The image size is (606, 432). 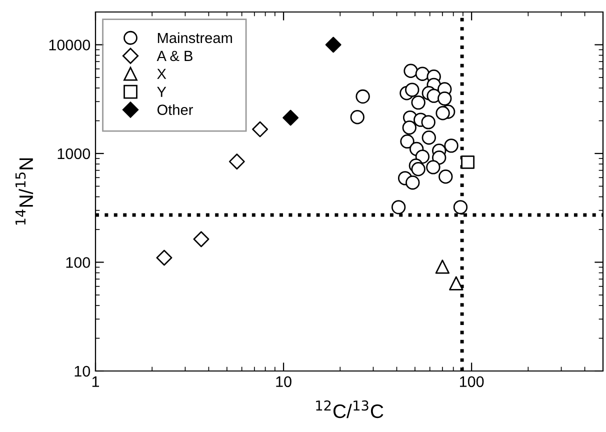 I want to click on legend-label: X, so click(x=161, y=73).